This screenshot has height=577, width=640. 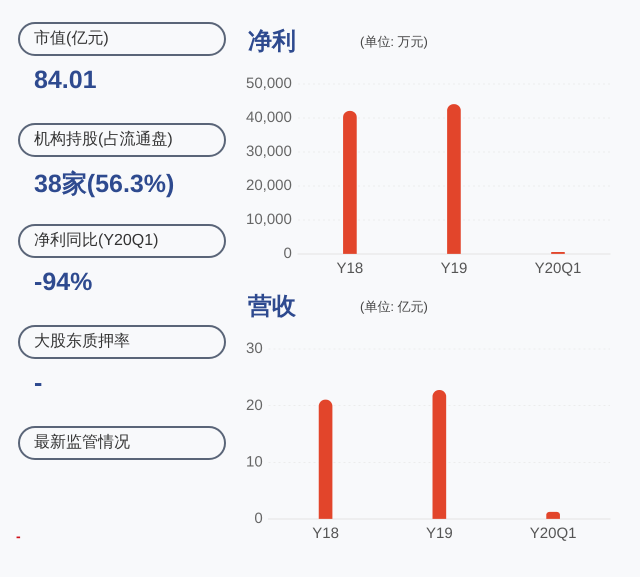 What do you see at coordinates (394, 42) in the screenshot?
I see `chart-subtitle: (单位: 万元)` at bounding box center [394, 42].